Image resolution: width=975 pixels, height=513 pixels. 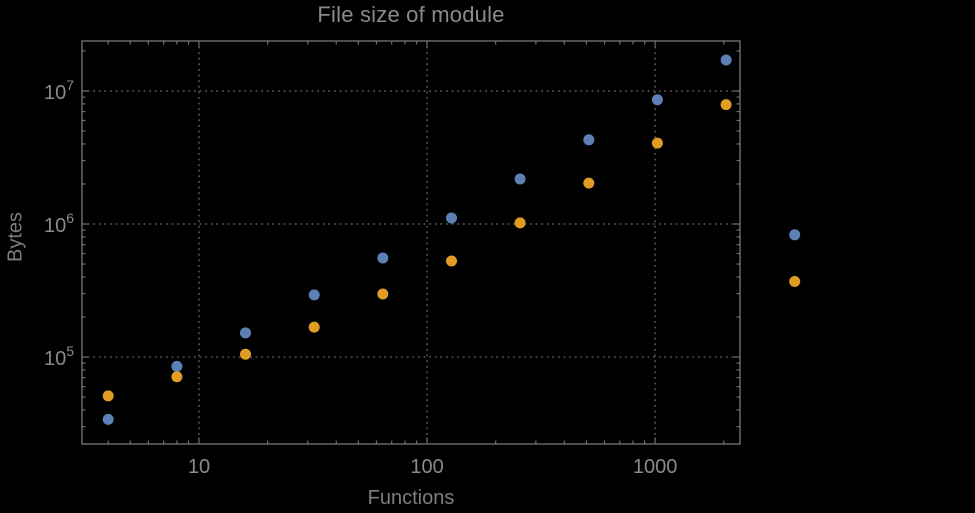 What do you see at coordinates (59, 90) in the screenshot?
I see `y-tick-label: 10⁷` at bounding box center [59, 90].